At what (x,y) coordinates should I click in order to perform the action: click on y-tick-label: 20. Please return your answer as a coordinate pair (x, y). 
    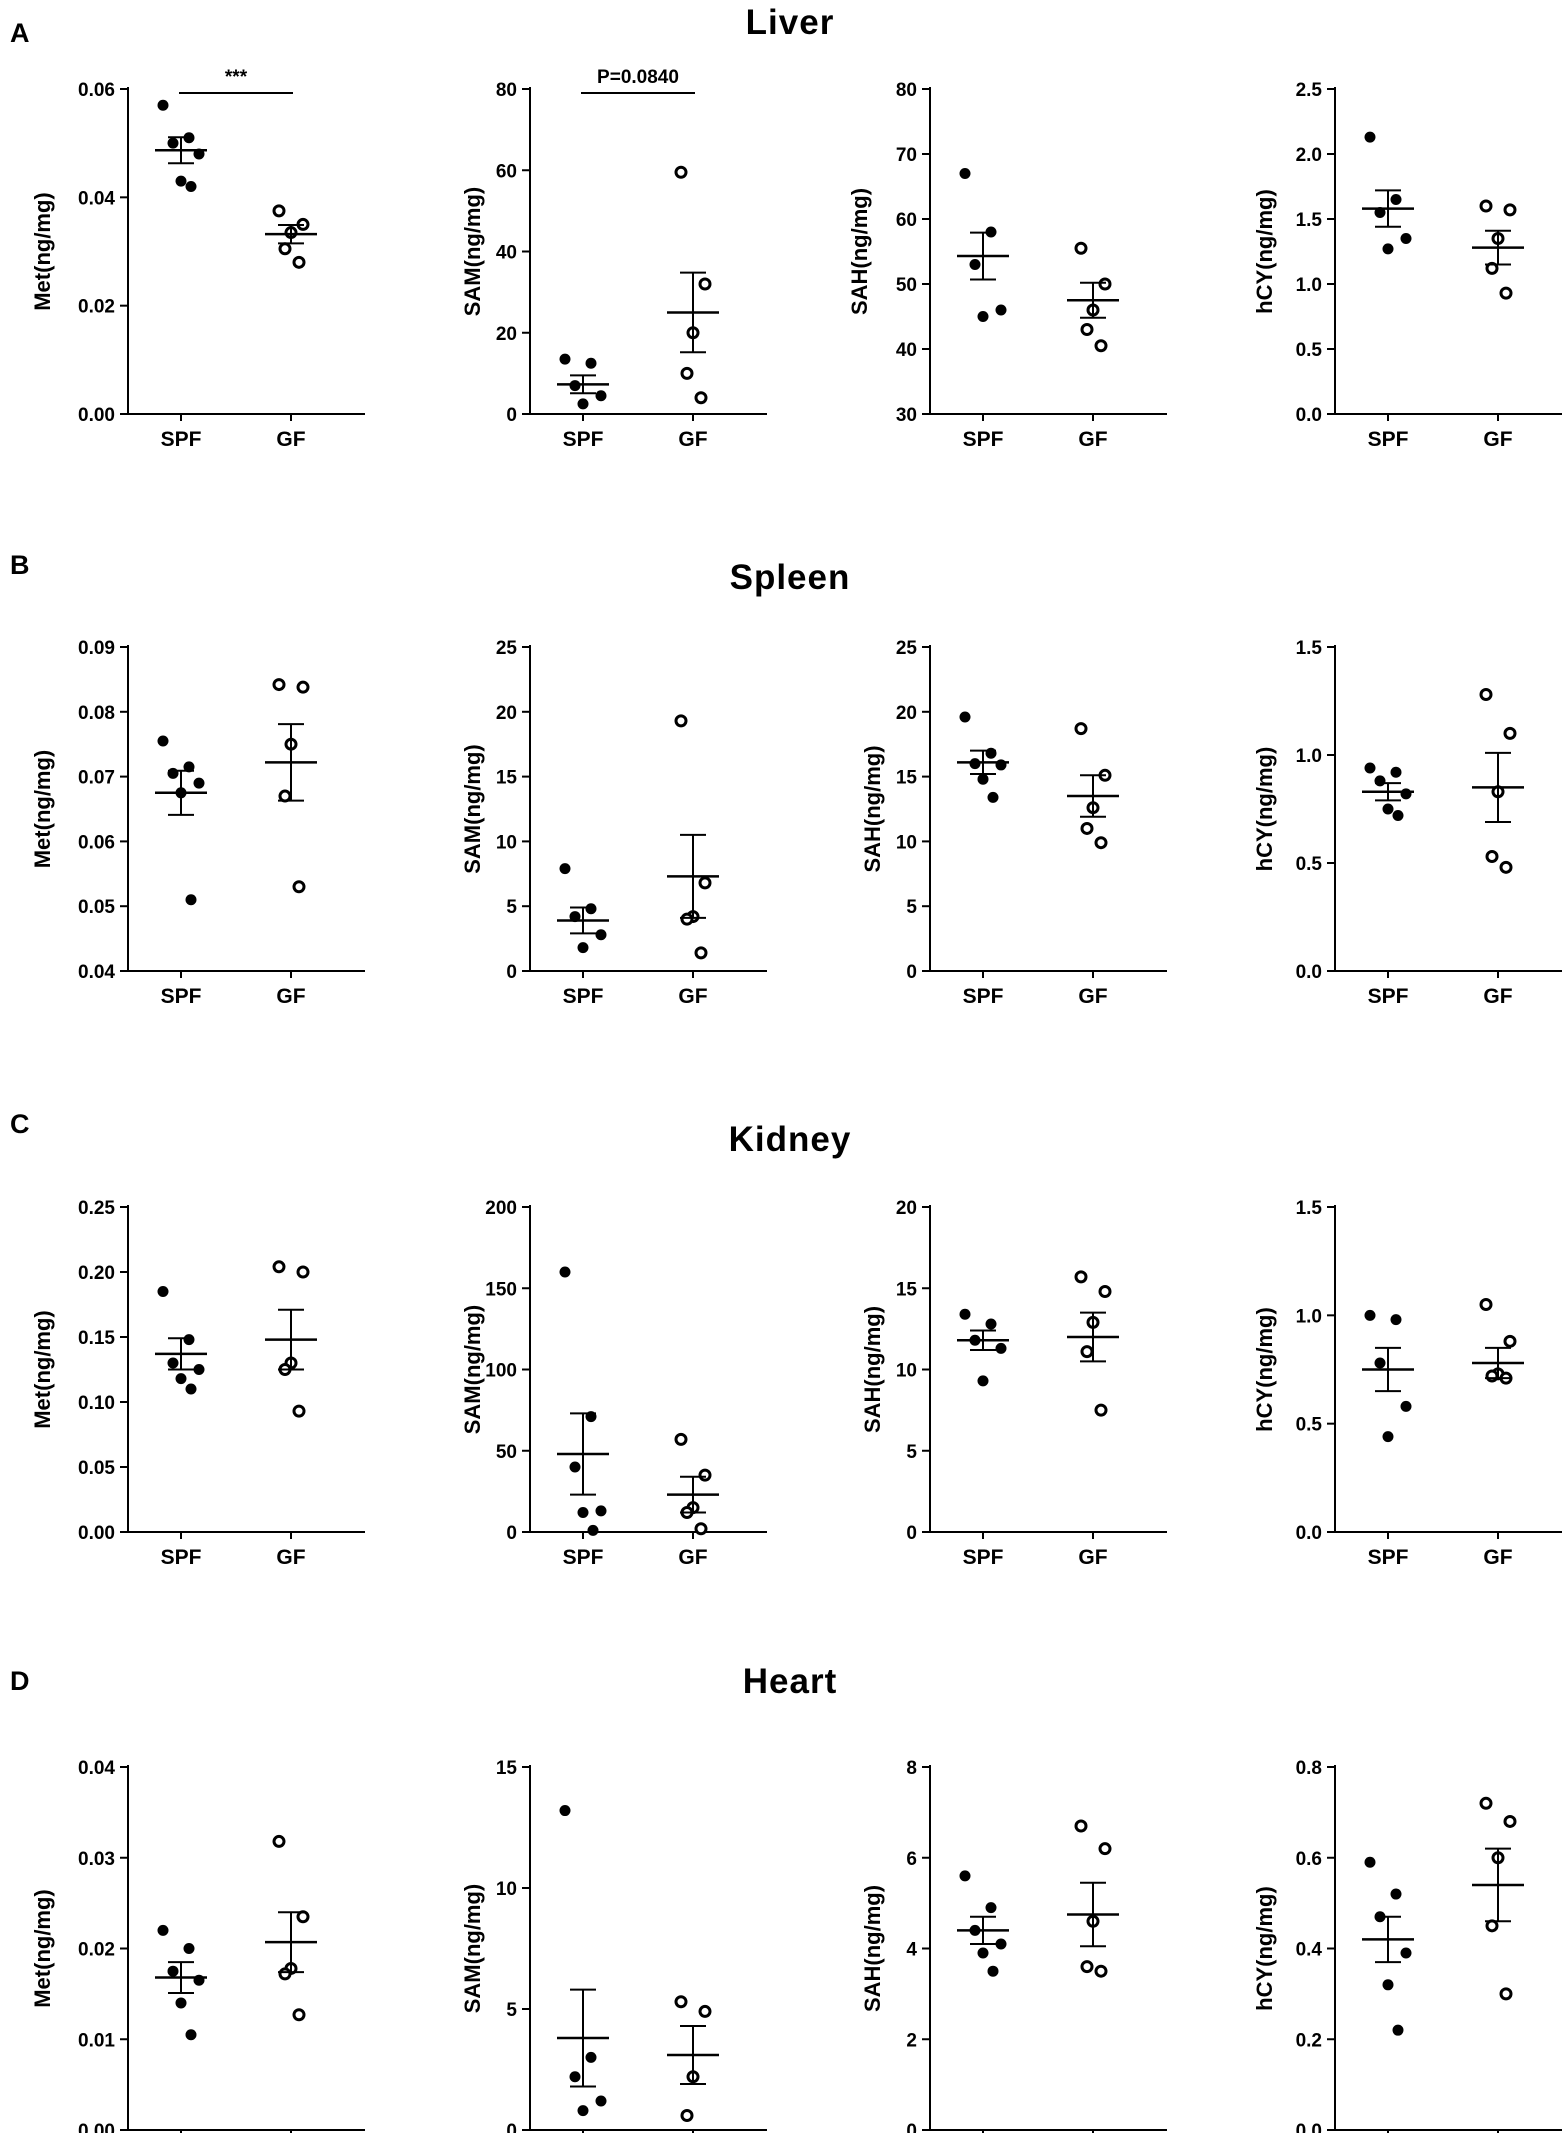
    Looking at the image, I should click on (906, 713).